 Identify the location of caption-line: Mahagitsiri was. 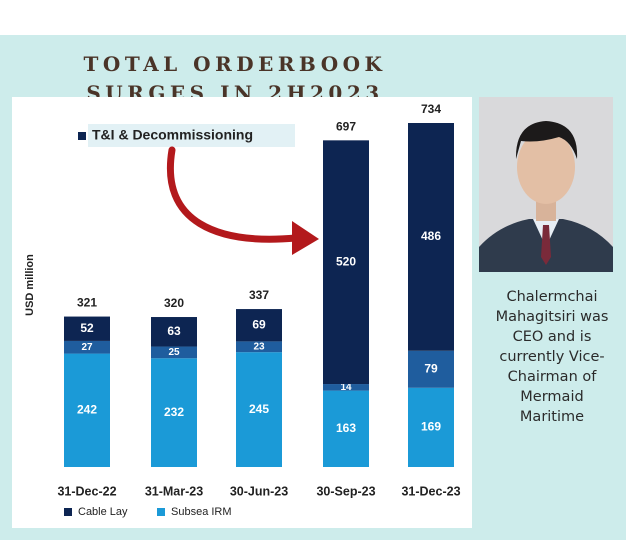
(552, 317).